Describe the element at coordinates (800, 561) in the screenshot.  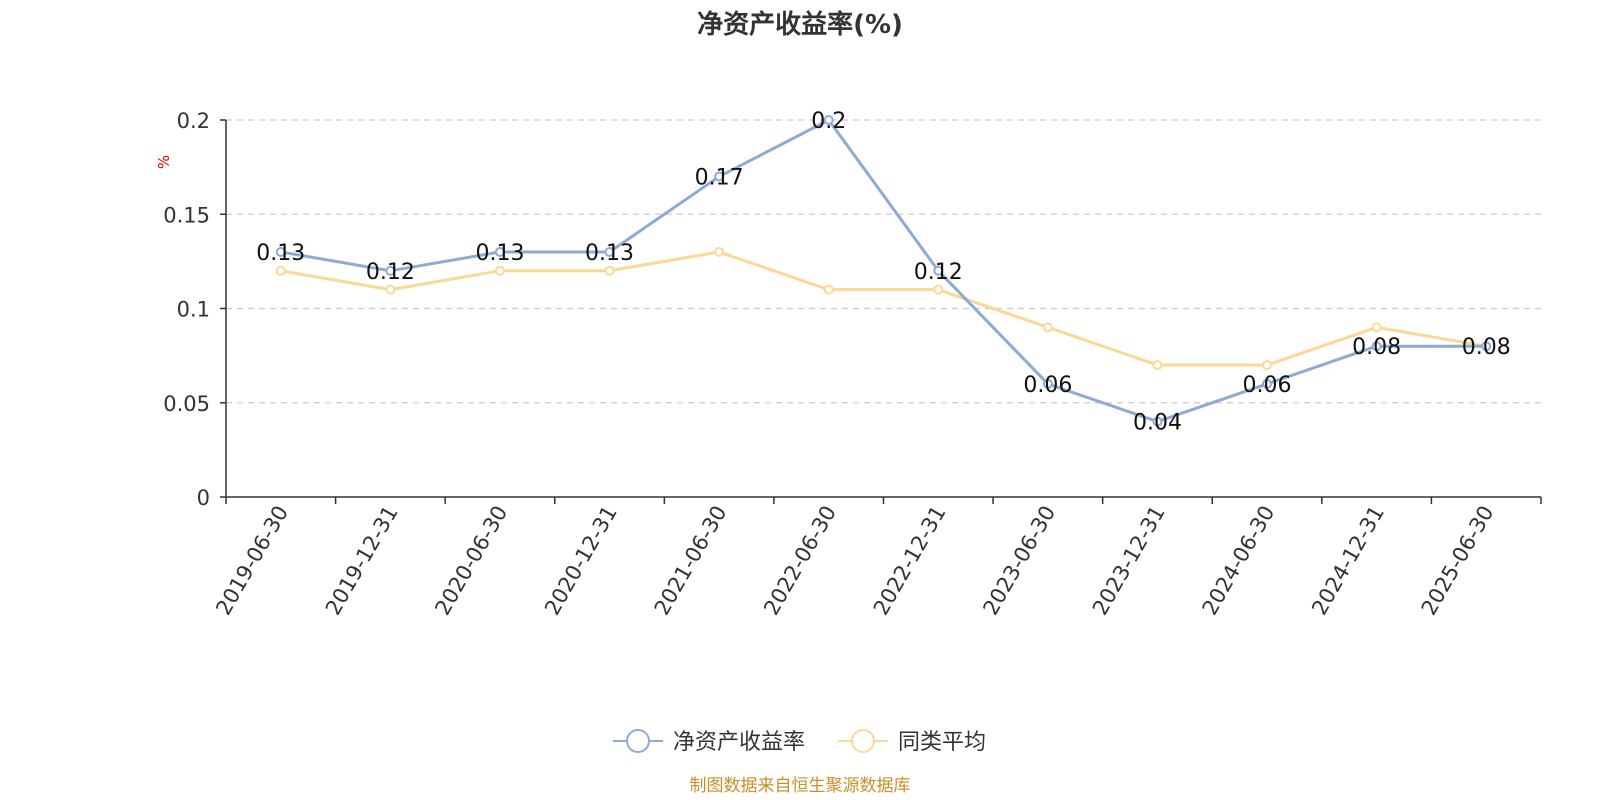
I see `x-tick-label: 2022-06-30` at that location.